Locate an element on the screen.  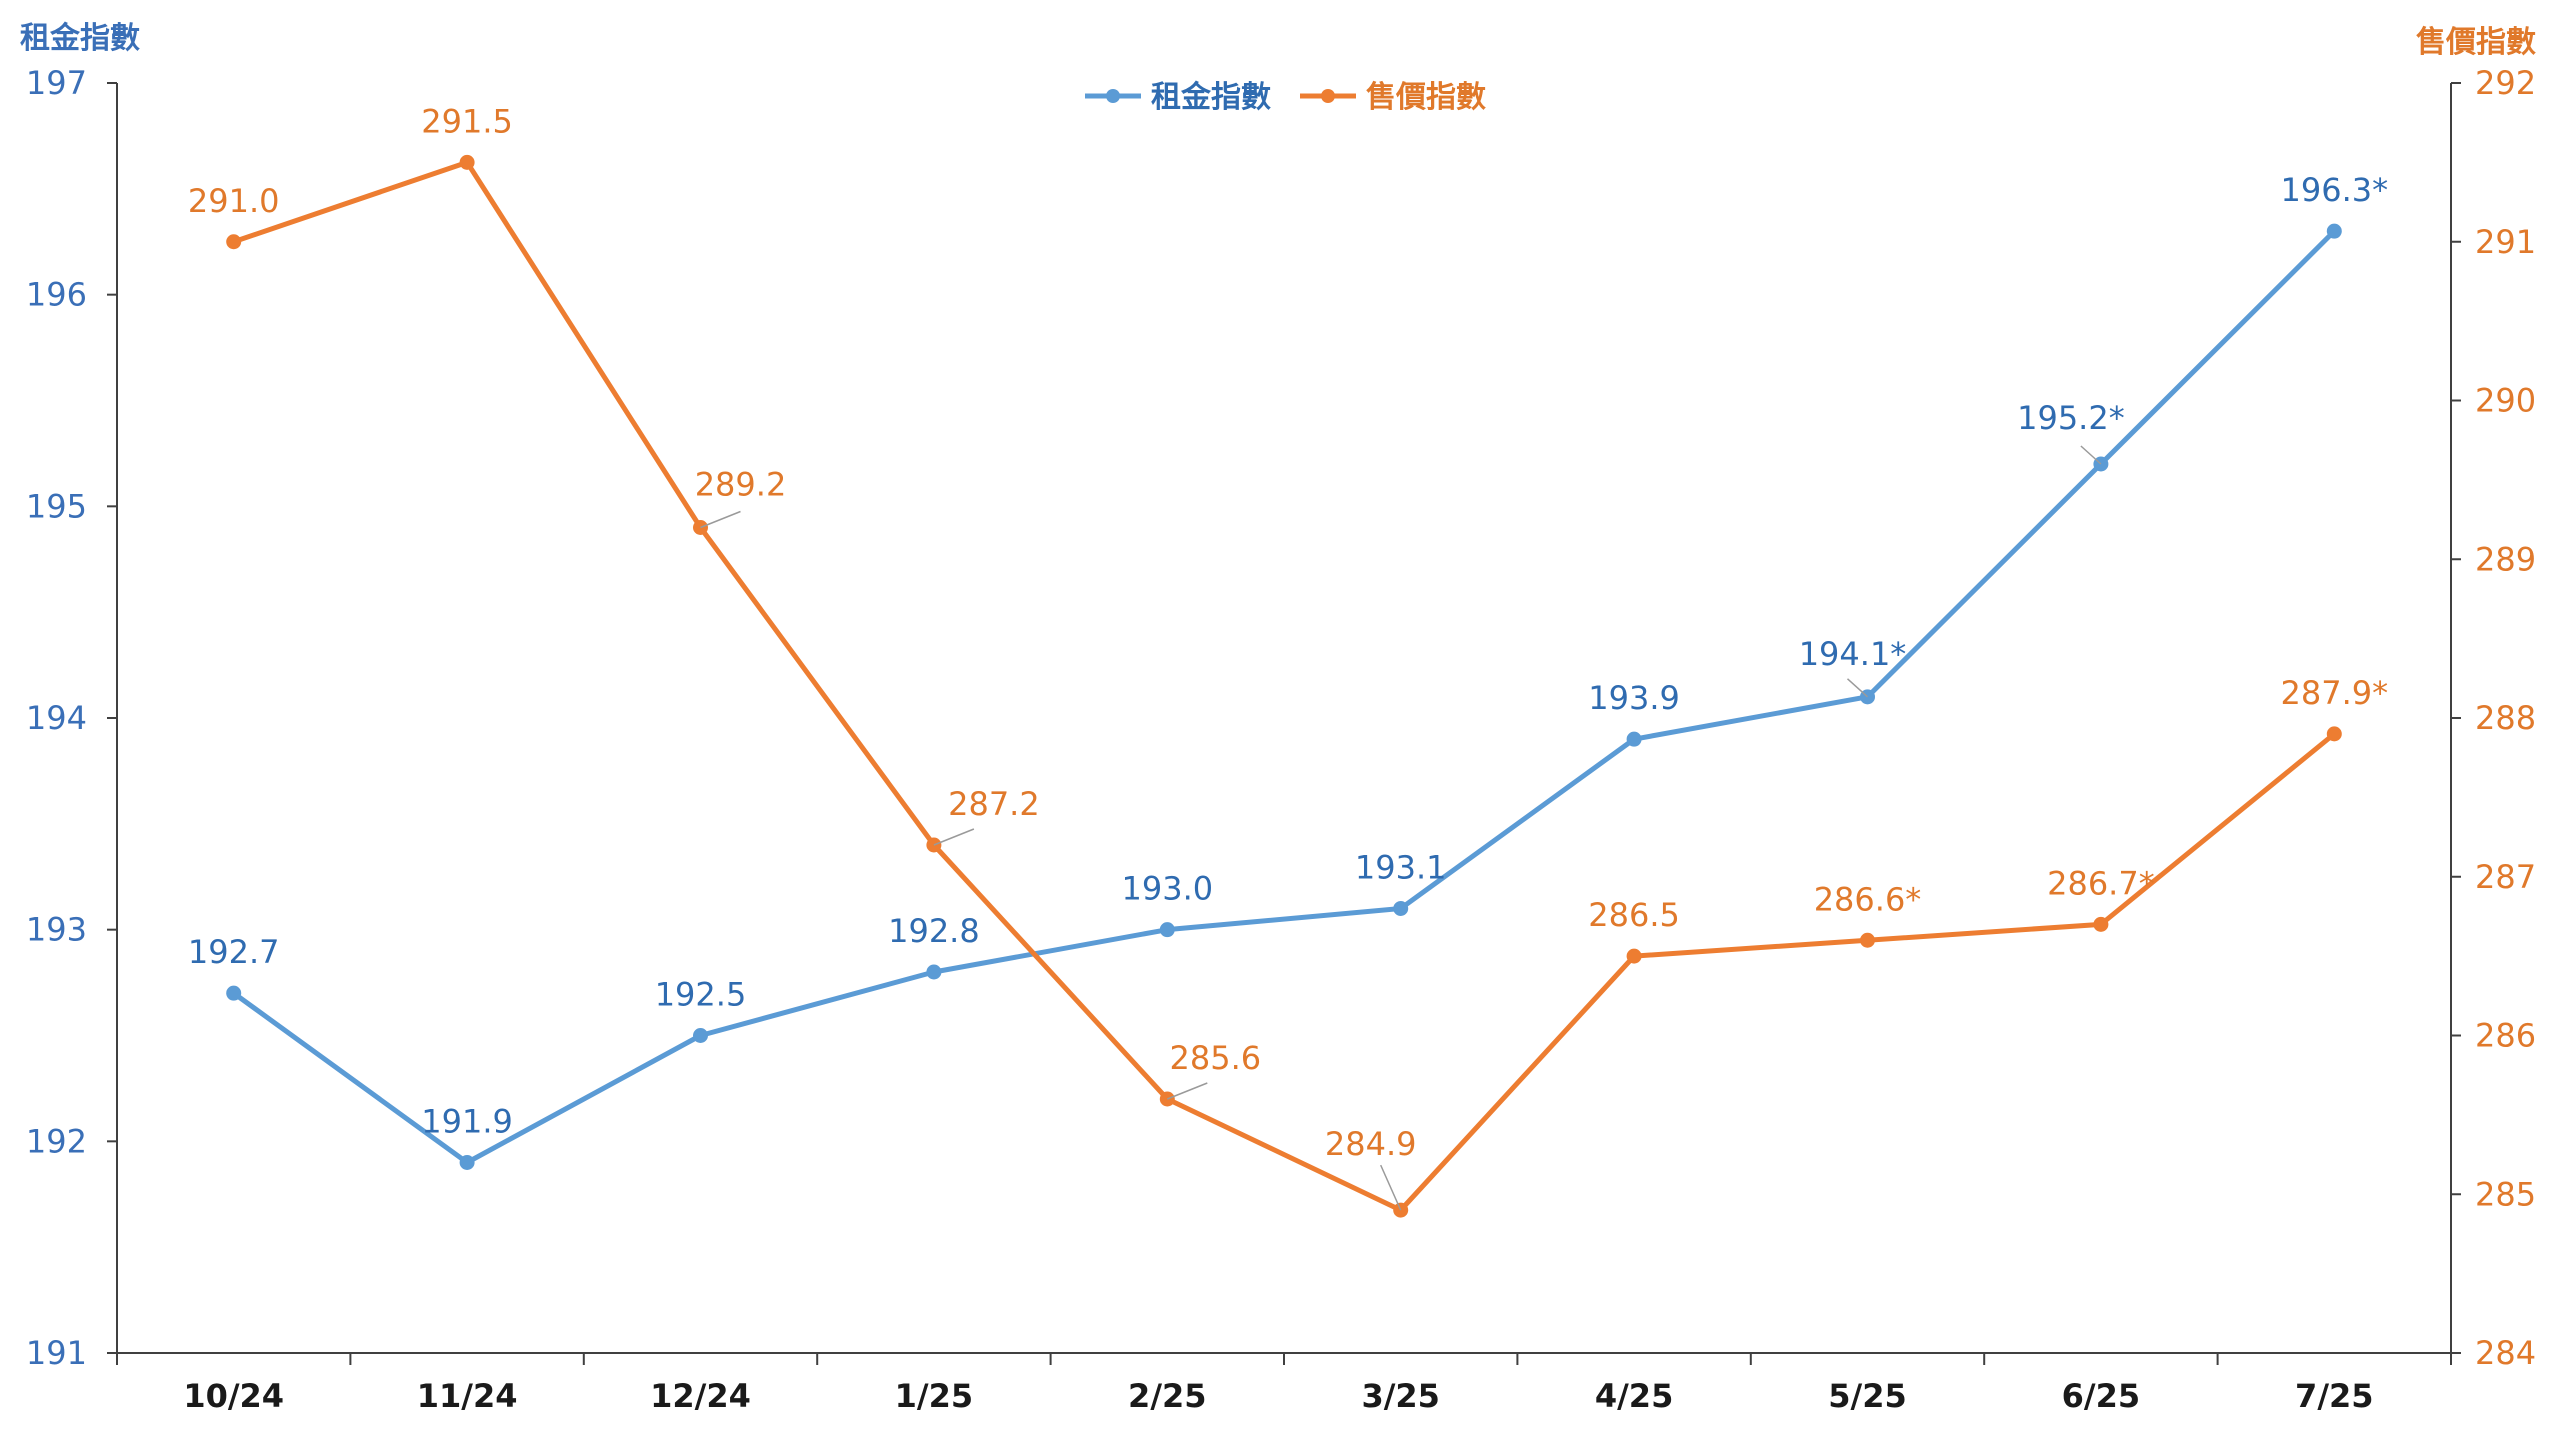
data-label: 287.9* is located at coordinates (2334, 693).